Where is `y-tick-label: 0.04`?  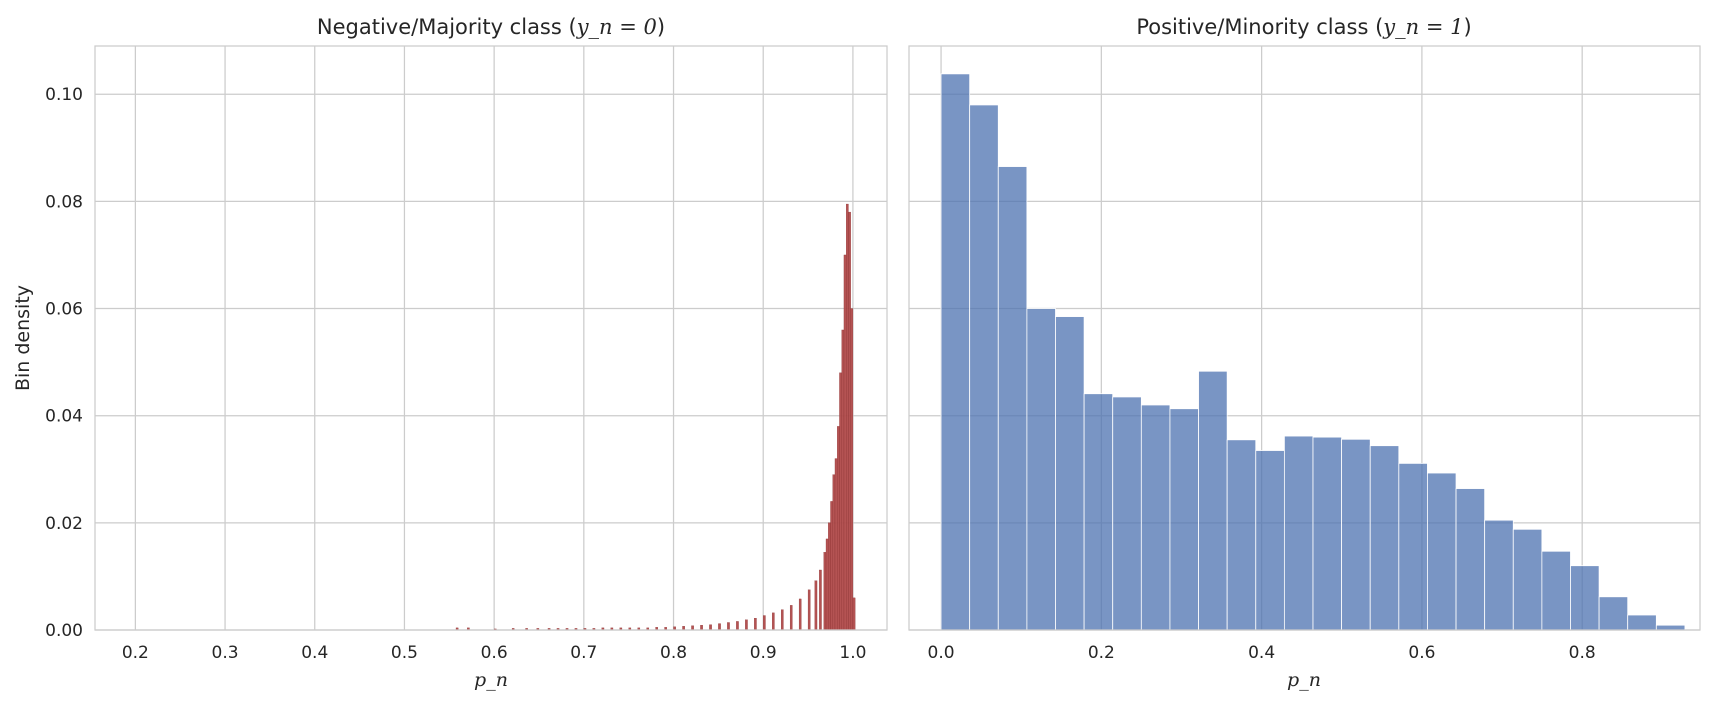
y-tick-label: 0.04 is located at coordinates (64, 417).